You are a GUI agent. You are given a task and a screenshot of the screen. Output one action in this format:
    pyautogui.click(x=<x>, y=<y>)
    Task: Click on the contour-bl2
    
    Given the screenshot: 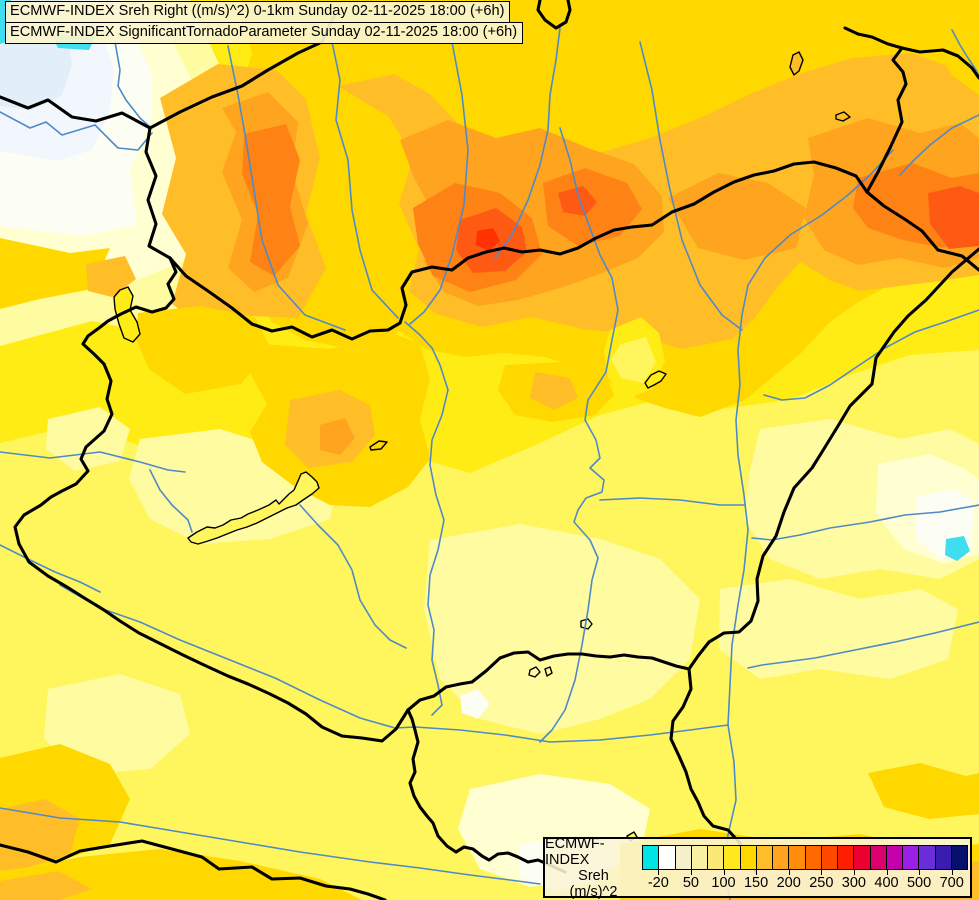 What is the action you would take?
    pyautogui.click(x=40, y=835)
    